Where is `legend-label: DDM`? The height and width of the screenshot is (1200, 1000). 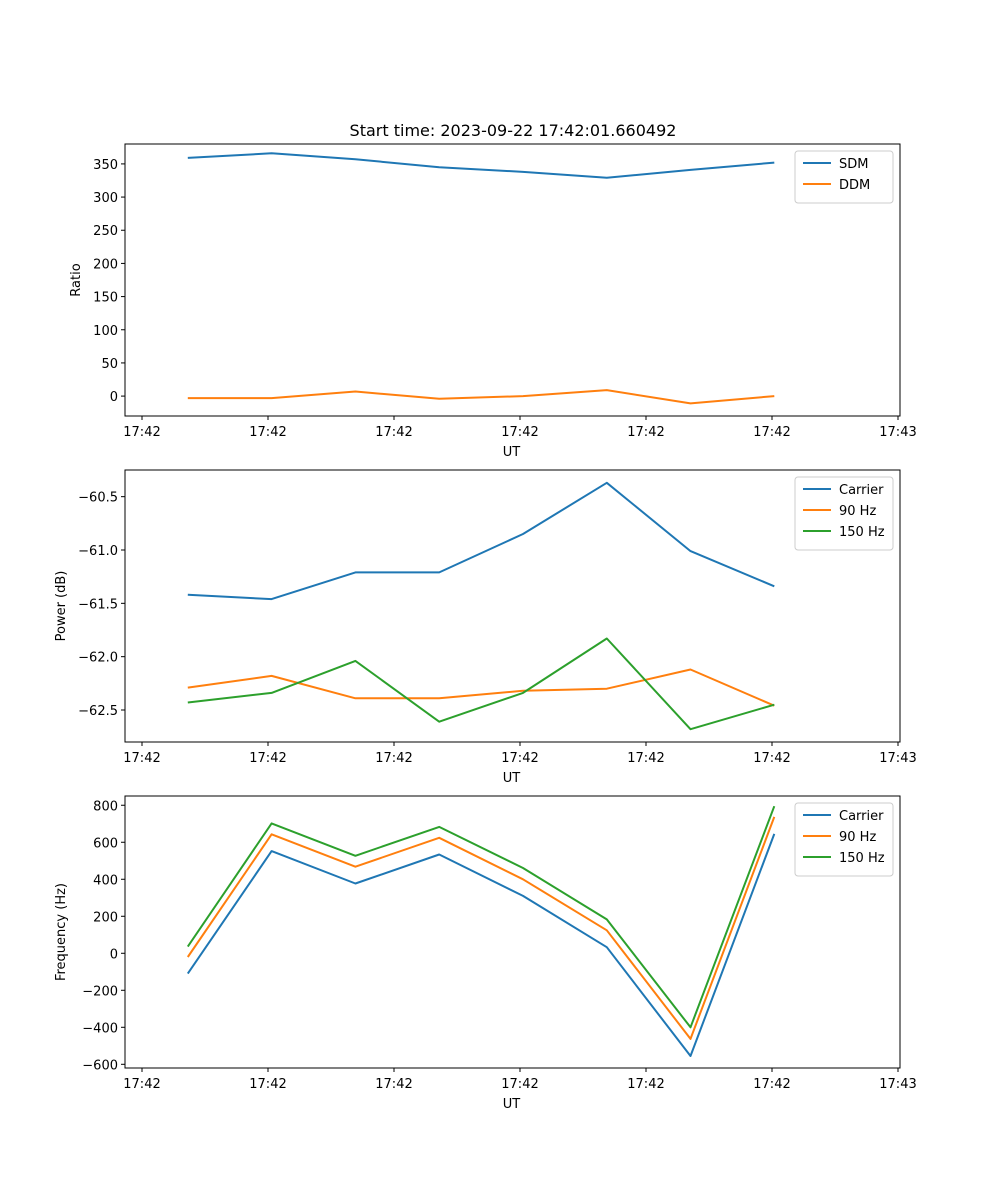
legend-label: DDM is located at coordinates (854, 185).